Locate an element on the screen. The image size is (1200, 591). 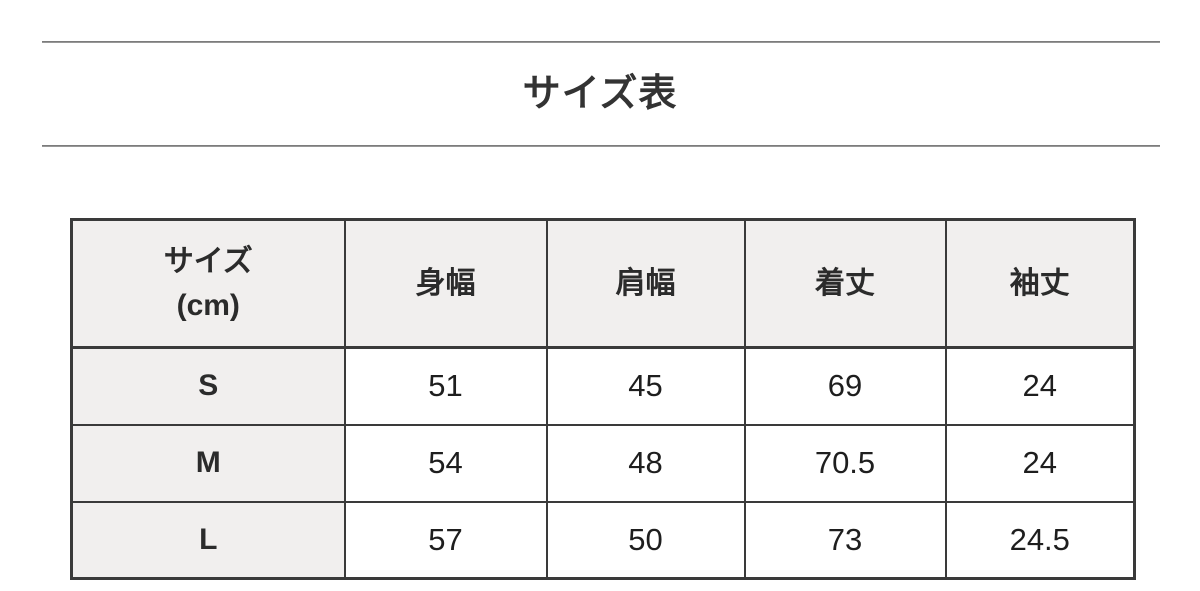
table-cell: 57 is located at coordinates (445, 540).